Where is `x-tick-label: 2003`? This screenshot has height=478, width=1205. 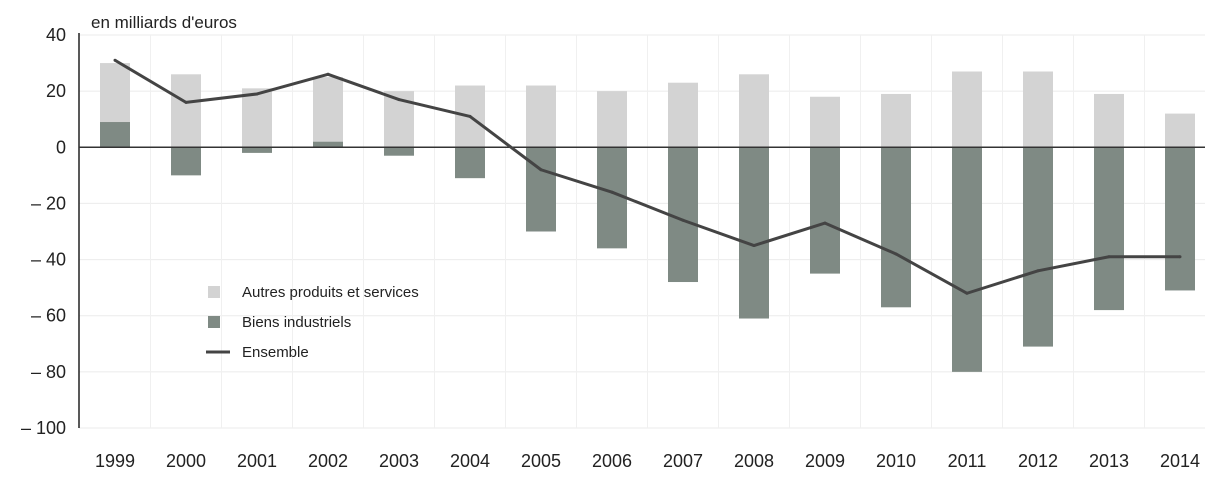
x-tick-label: 2003 is located at coordinates (399, 461).